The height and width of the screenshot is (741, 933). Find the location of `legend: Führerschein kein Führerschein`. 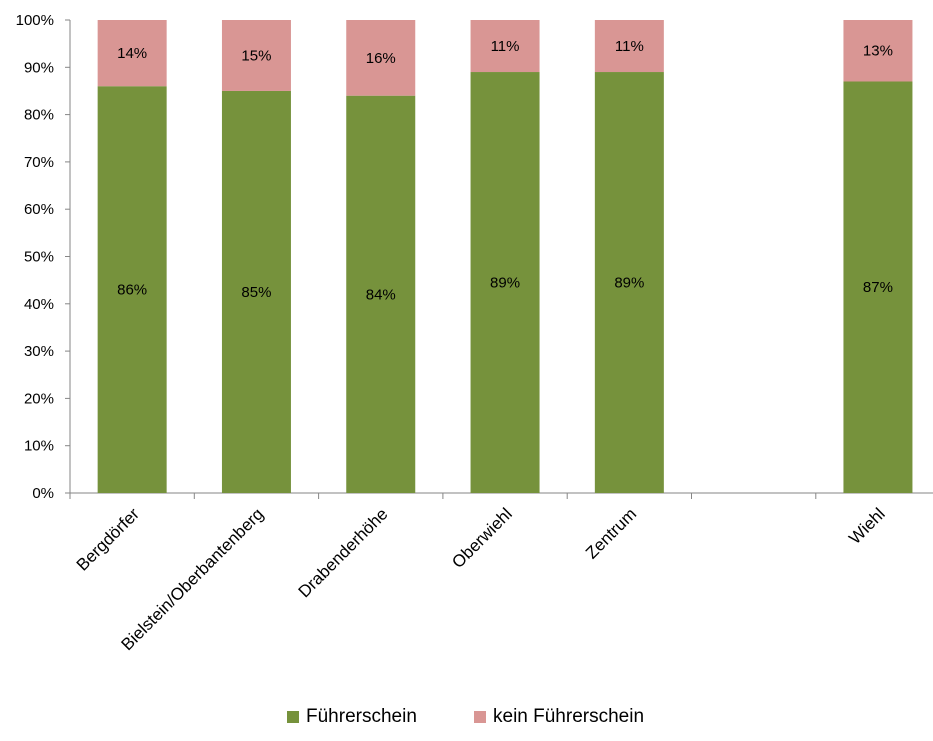

legend: Führerschein kein Führerschein is located at coordinates (465, 716).